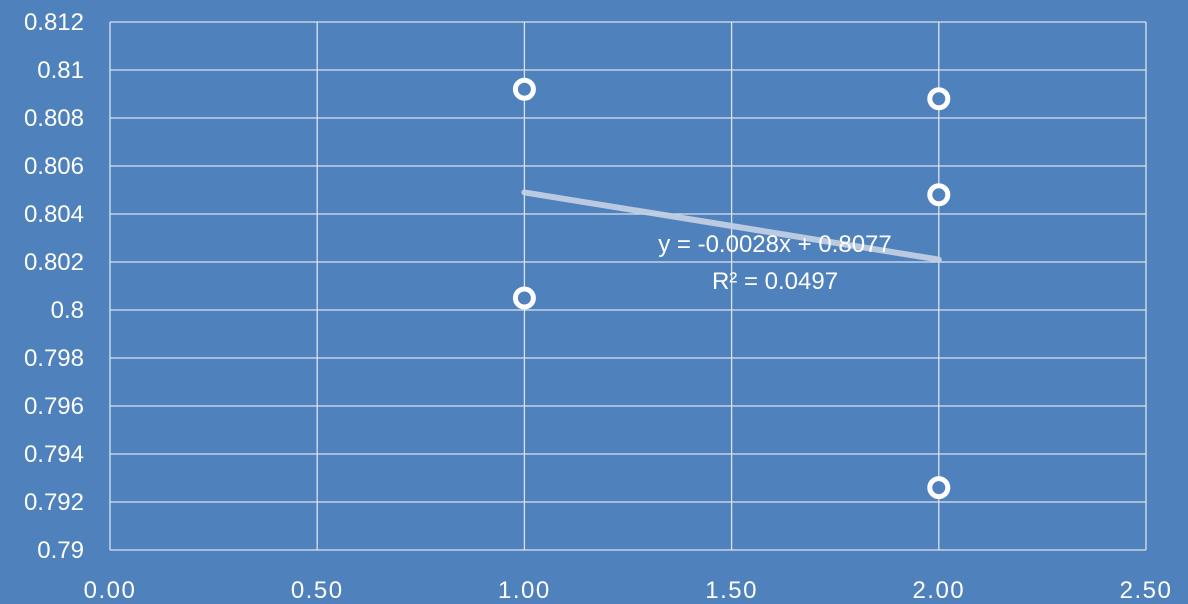  I want to click on x-tick-label: 1.00, so click(524, 590).